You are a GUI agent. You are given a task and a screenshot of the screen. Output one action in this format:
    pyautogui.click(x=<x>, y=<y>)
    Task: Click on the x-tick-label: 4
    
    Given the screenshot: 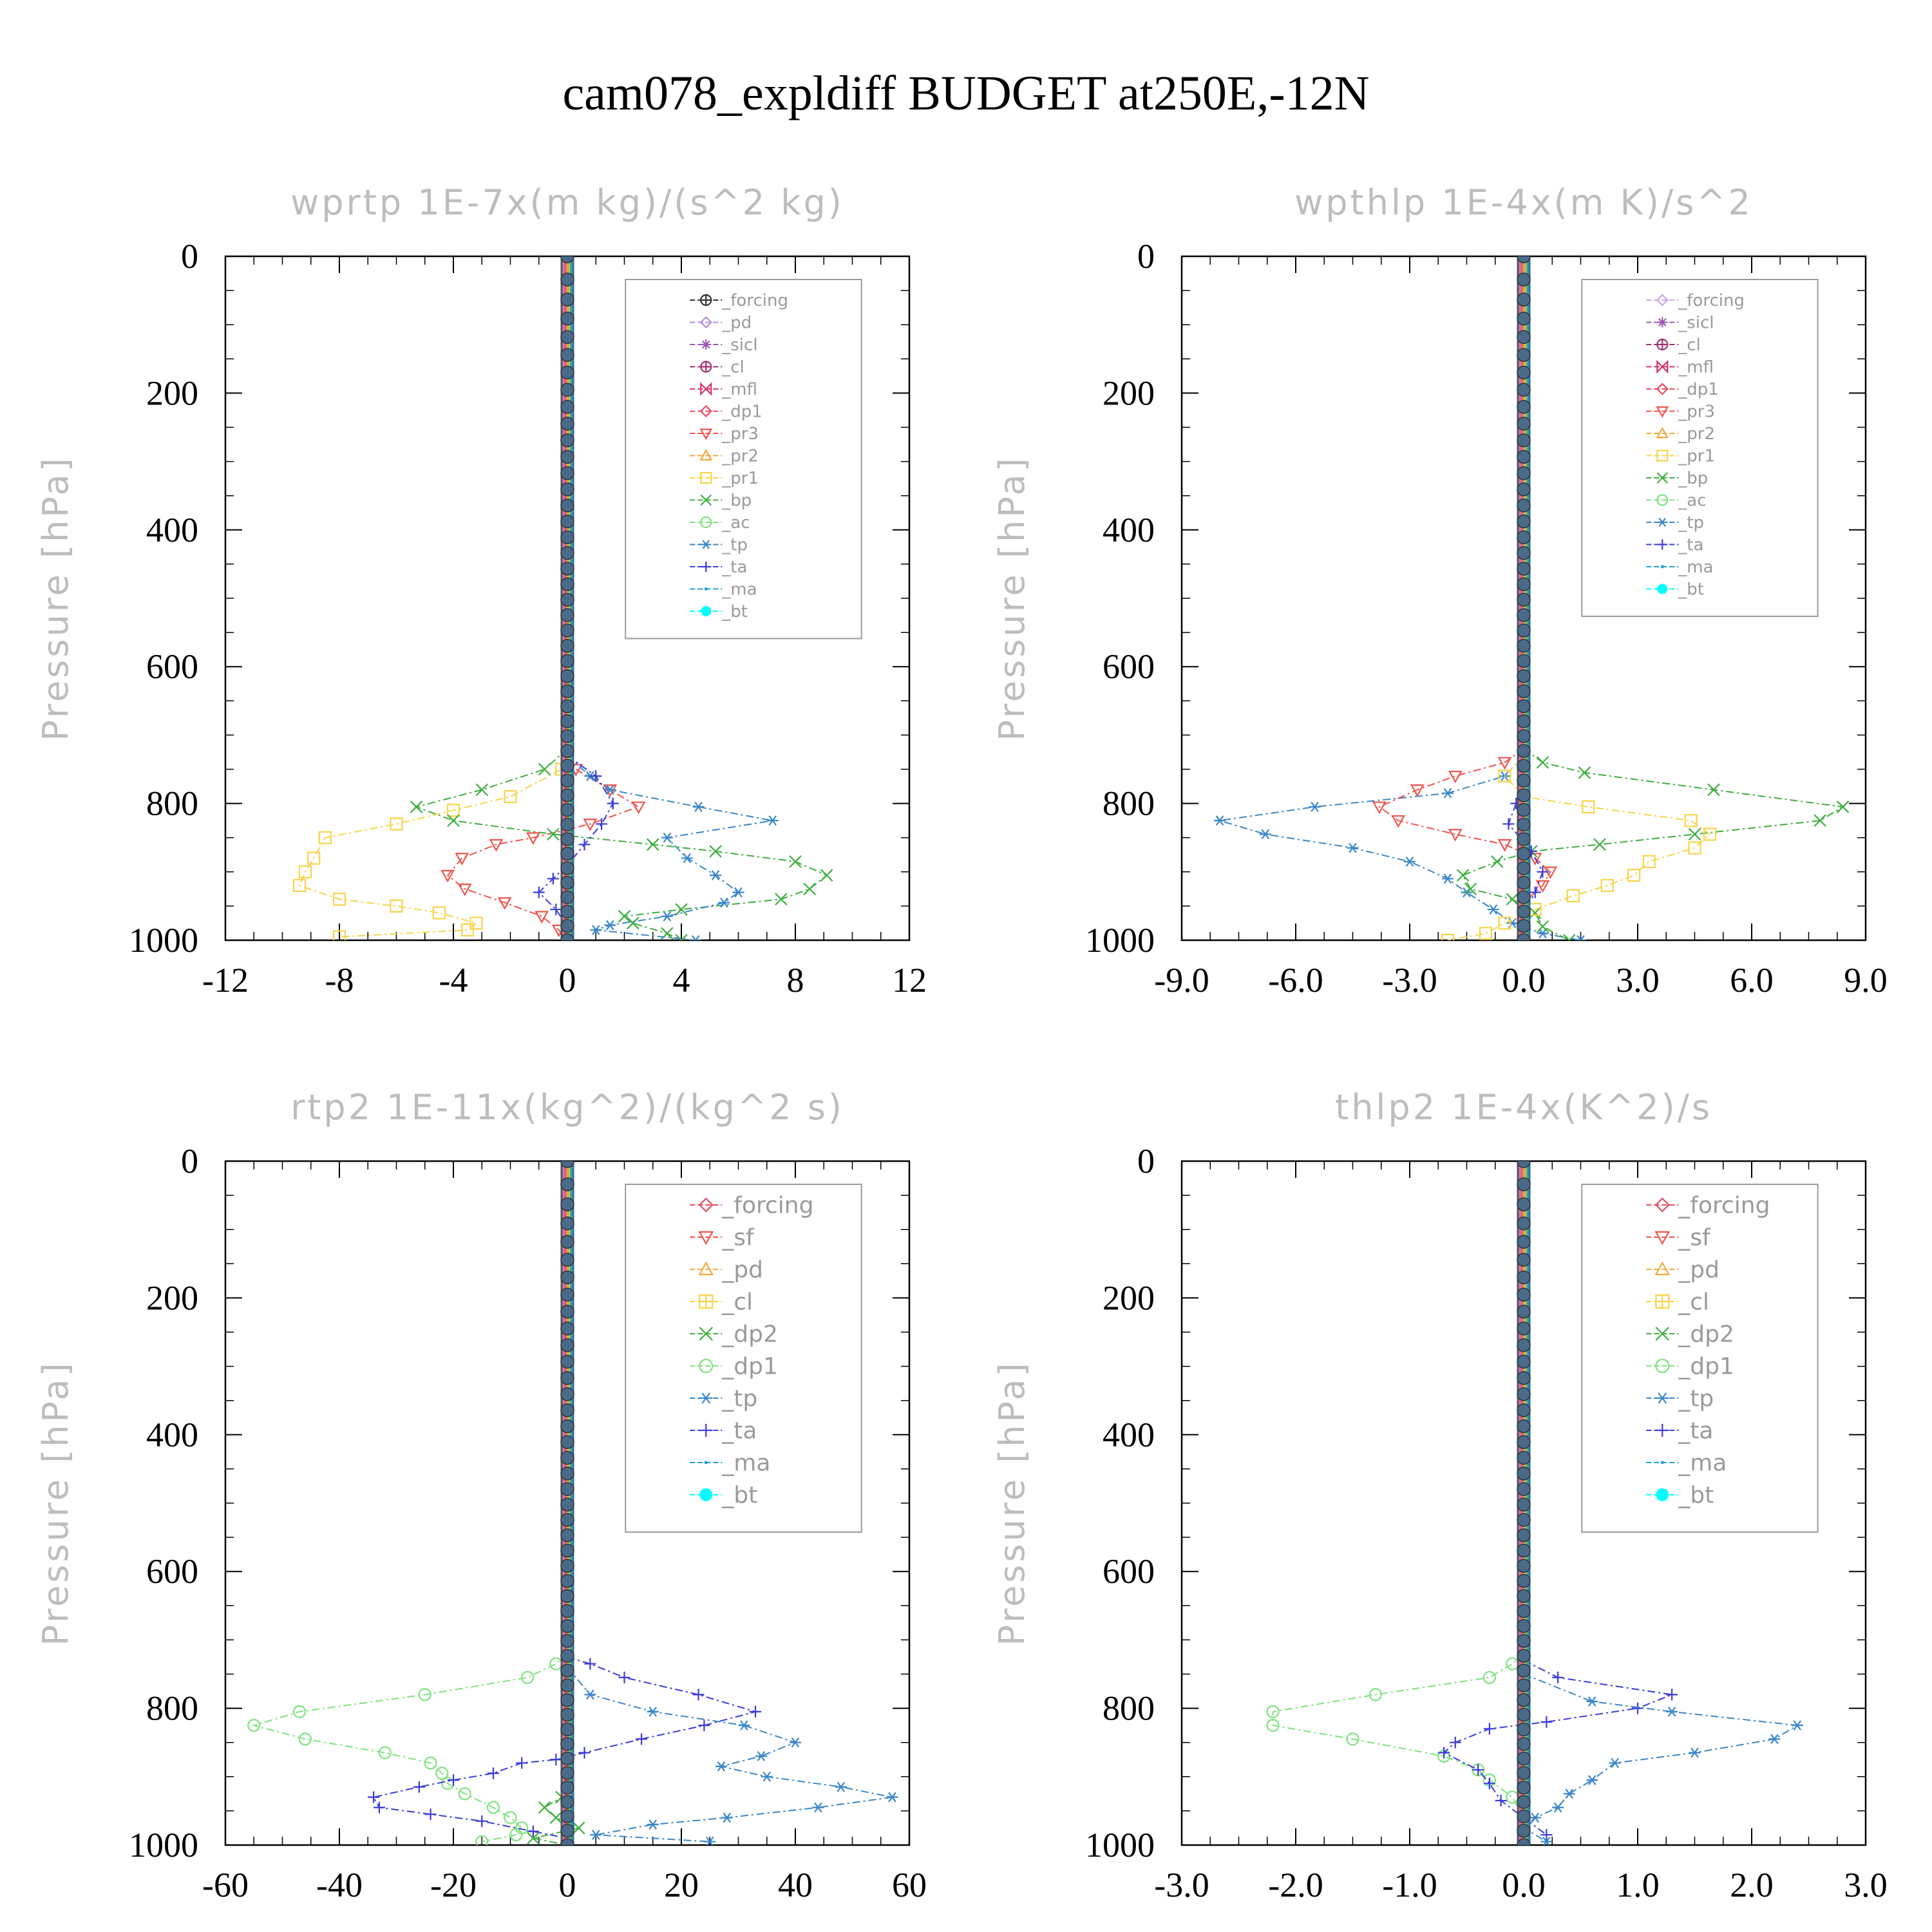 What is the action you would take?
    pyautogui.click(x=682, y=980)
    